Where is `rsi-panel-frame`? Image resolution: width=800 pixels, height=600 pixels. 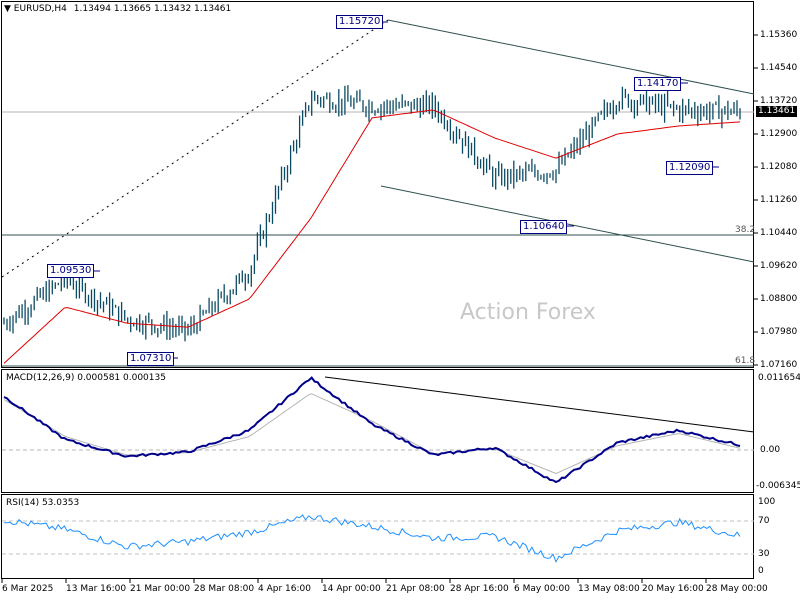 rsi-panel-frame is located at coordinates (377, 536).